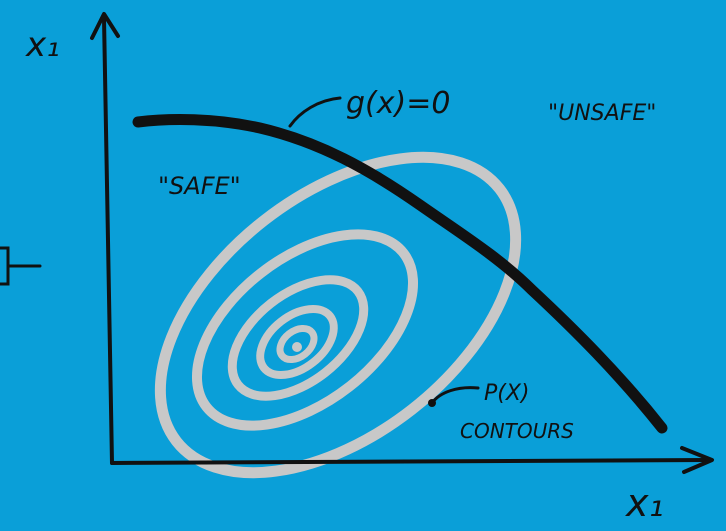 Image resolution: width=726 pixels, height=531 pixels. What do you see at coordinates (398, 103) in the screenshot?
I see `limit-state-label: g(x)=0` at bounding box center [398, 103].